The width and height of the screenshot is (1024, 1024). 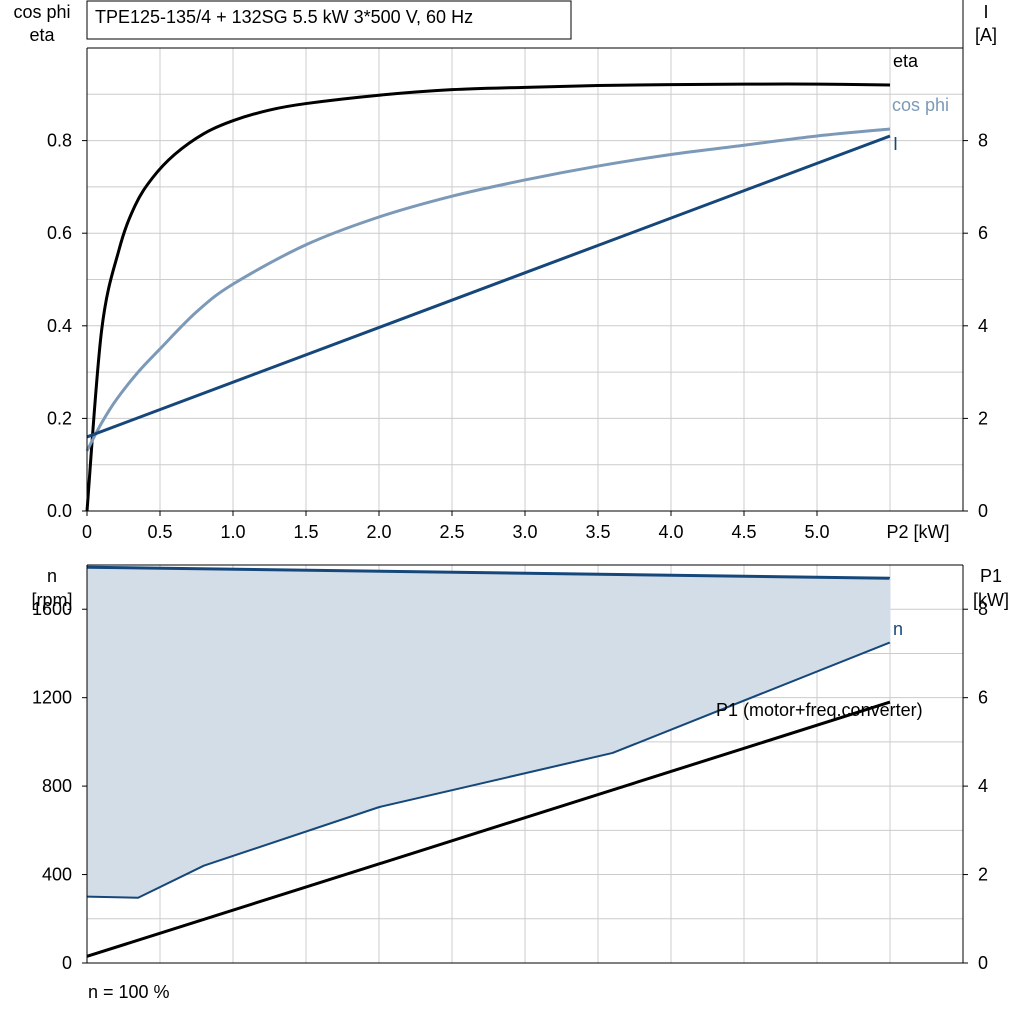 I want to click on bottom-y-right-tick-label: 0, so click(x=983, y=963).